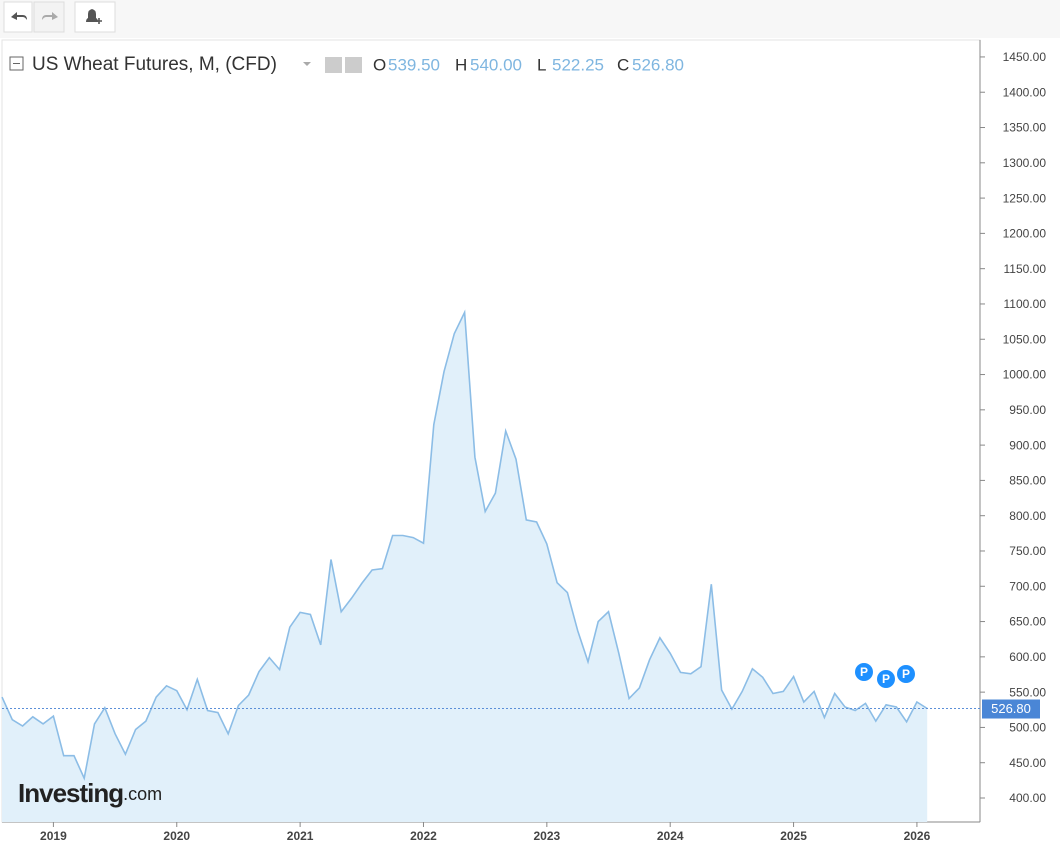  Describe the element at coordinates (18, 17) in the screenshot. I see `undo-button` at that location.